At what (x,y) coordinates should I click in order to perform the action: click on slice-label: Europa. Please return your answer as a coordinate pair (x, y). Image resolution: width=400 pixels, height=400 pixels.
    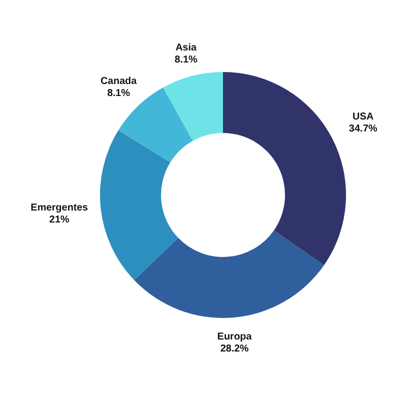
    Looking at the image, I should click on (234, 337).